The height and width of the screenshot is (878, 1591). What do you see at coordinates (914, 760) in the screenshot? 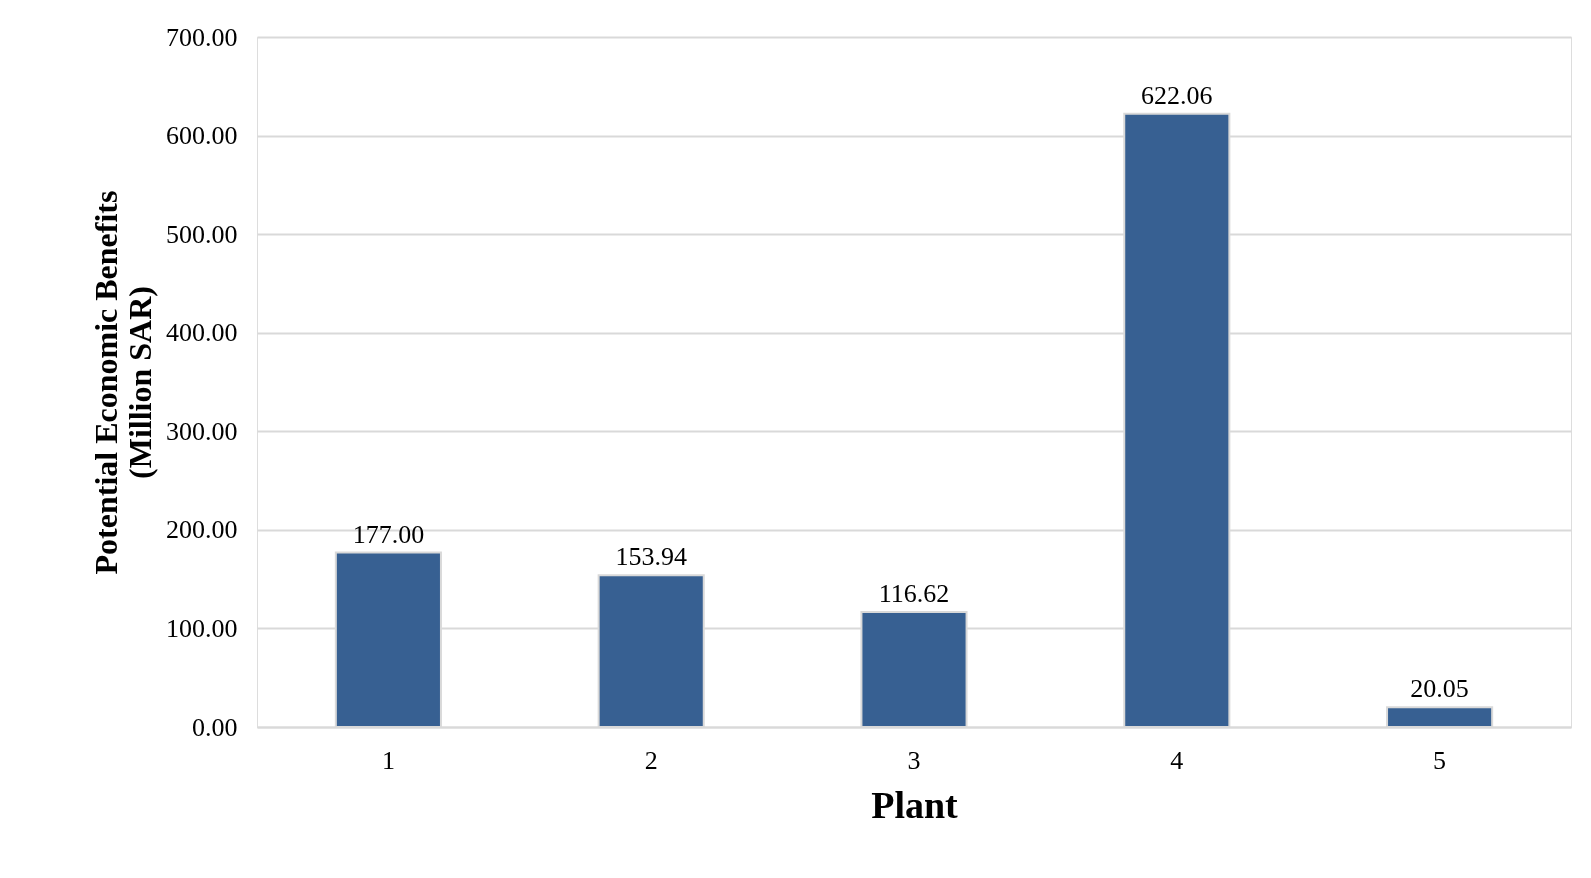
I see `x-tick-label: 3` at bounding box center [914, 760].